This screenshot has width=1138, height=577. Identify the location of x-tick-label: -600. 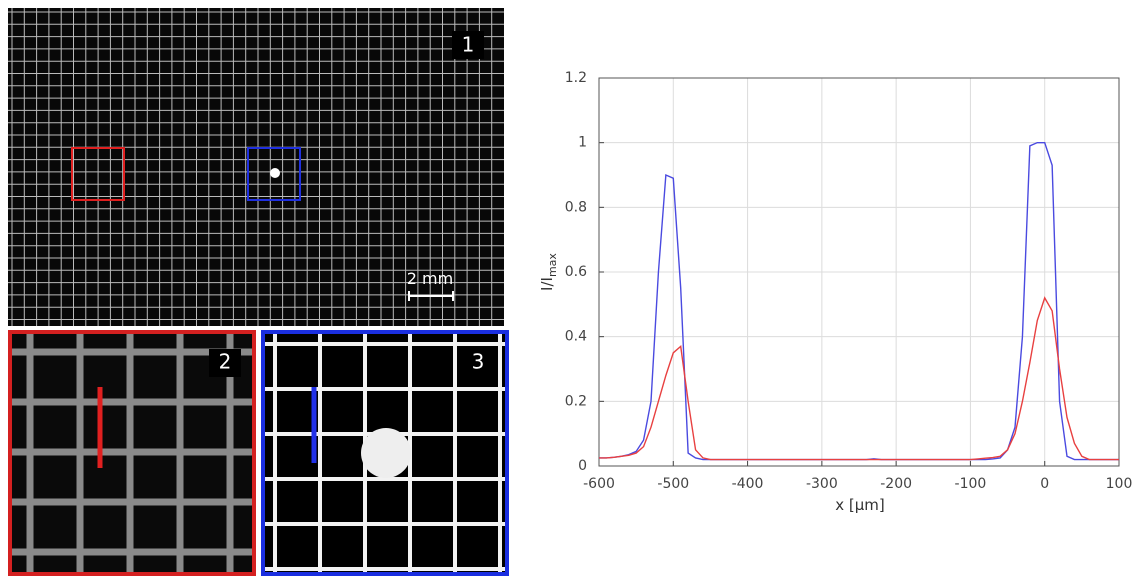
(599, 484).